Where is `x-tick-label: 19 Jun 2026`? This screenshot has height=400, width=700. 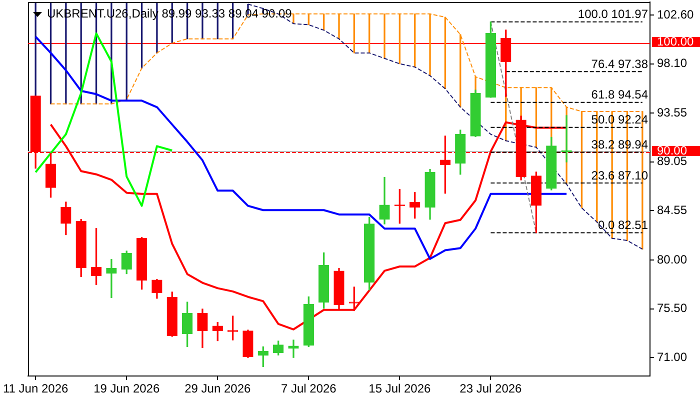 x-tick-label: 19 Jun 2026 is located at coordinates (127, 389).